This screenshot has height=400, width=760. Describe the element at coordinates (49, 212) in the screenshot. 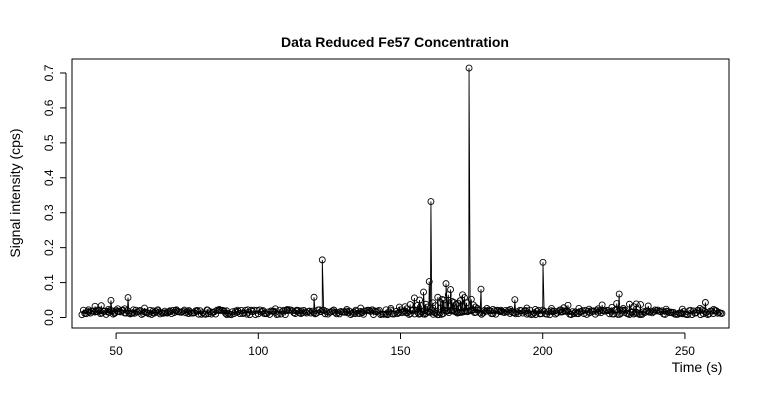

I see `y-tick-label: 0.3` at that location.